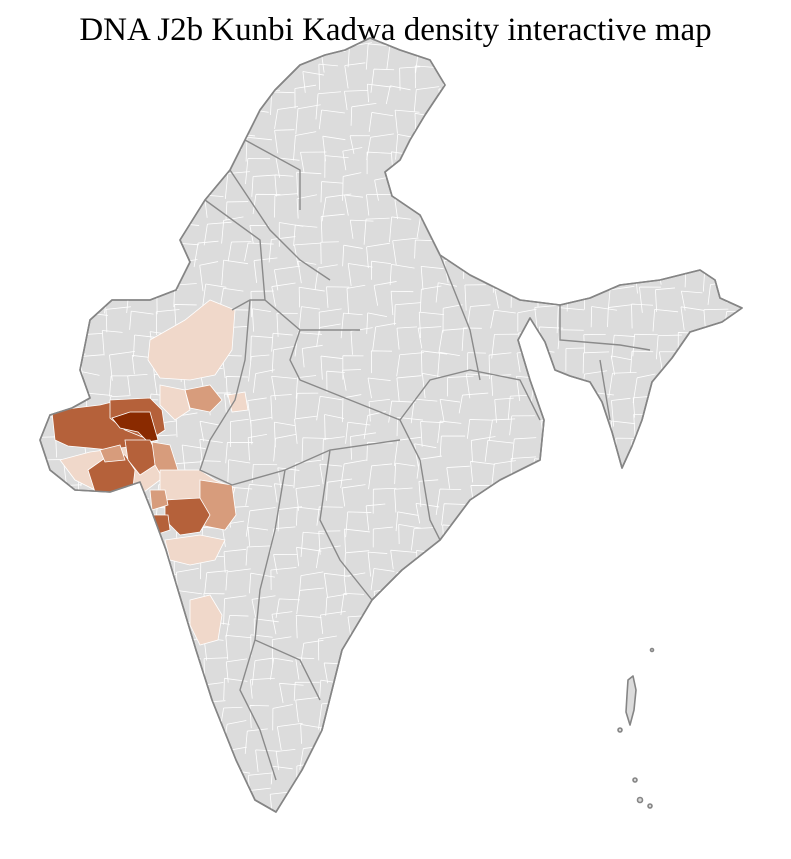  I want to click on andaman-nicobar-islands, so click(636, 728).